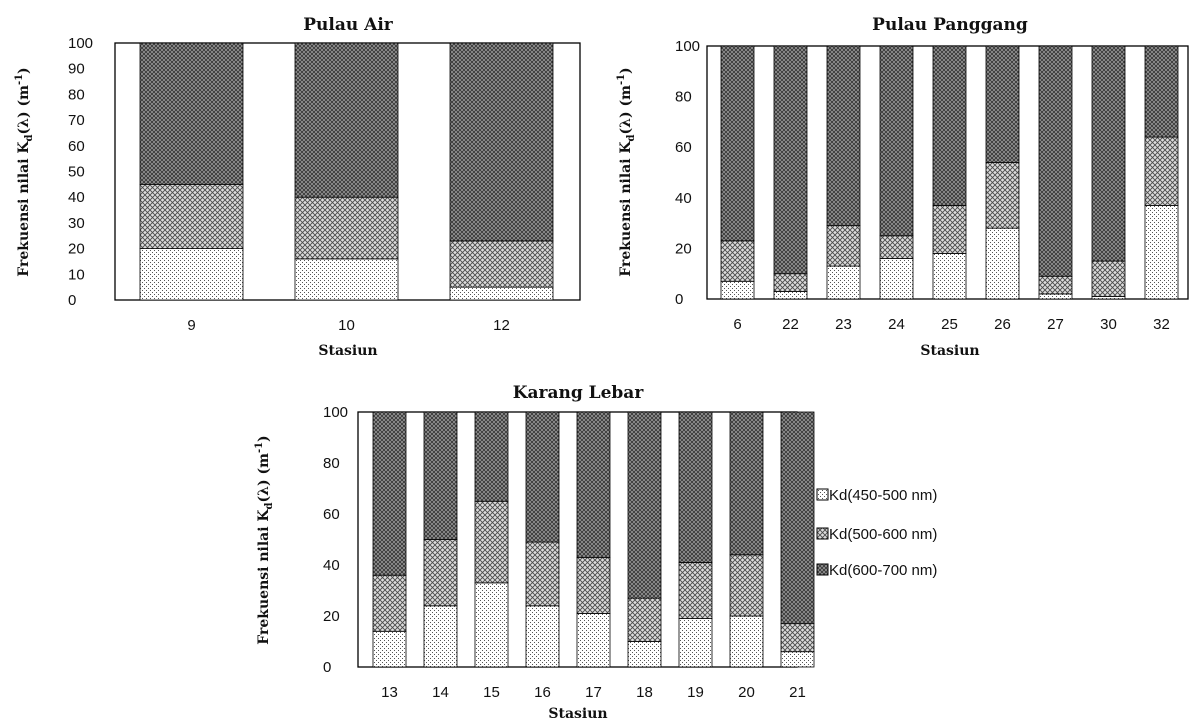  What do you see at coordinates (1108, 278) in the screenshot?
I see `bar-30-kd-500-600-nm` at bounding box center [1108, 278].